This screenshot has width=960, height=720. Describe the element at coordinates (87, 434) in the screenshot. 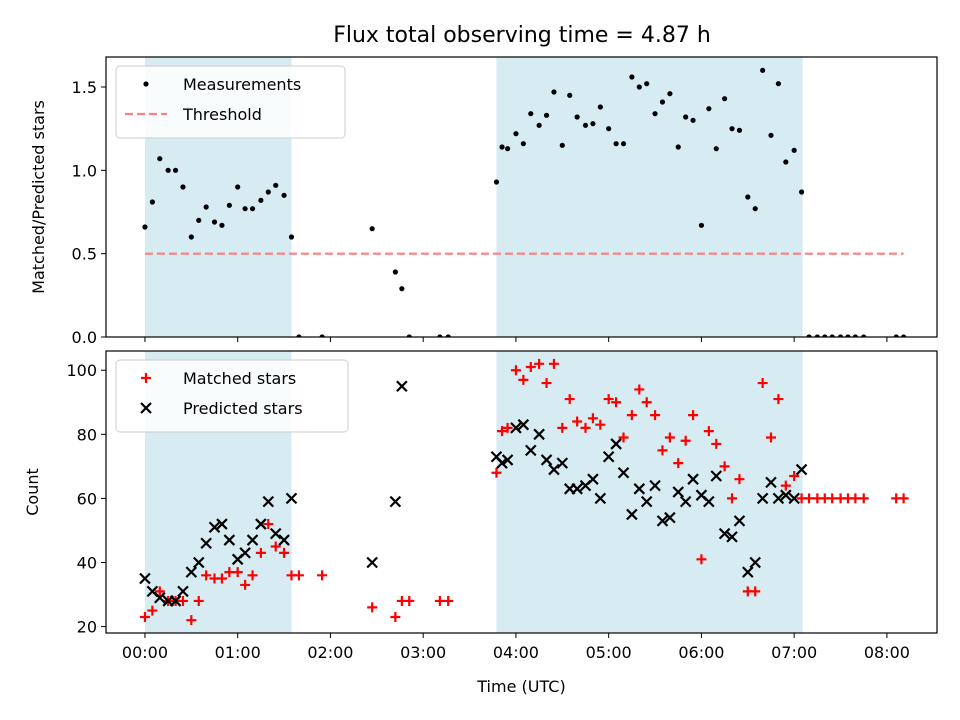

I see `counts-y-tick-label-3: 80` at that location.